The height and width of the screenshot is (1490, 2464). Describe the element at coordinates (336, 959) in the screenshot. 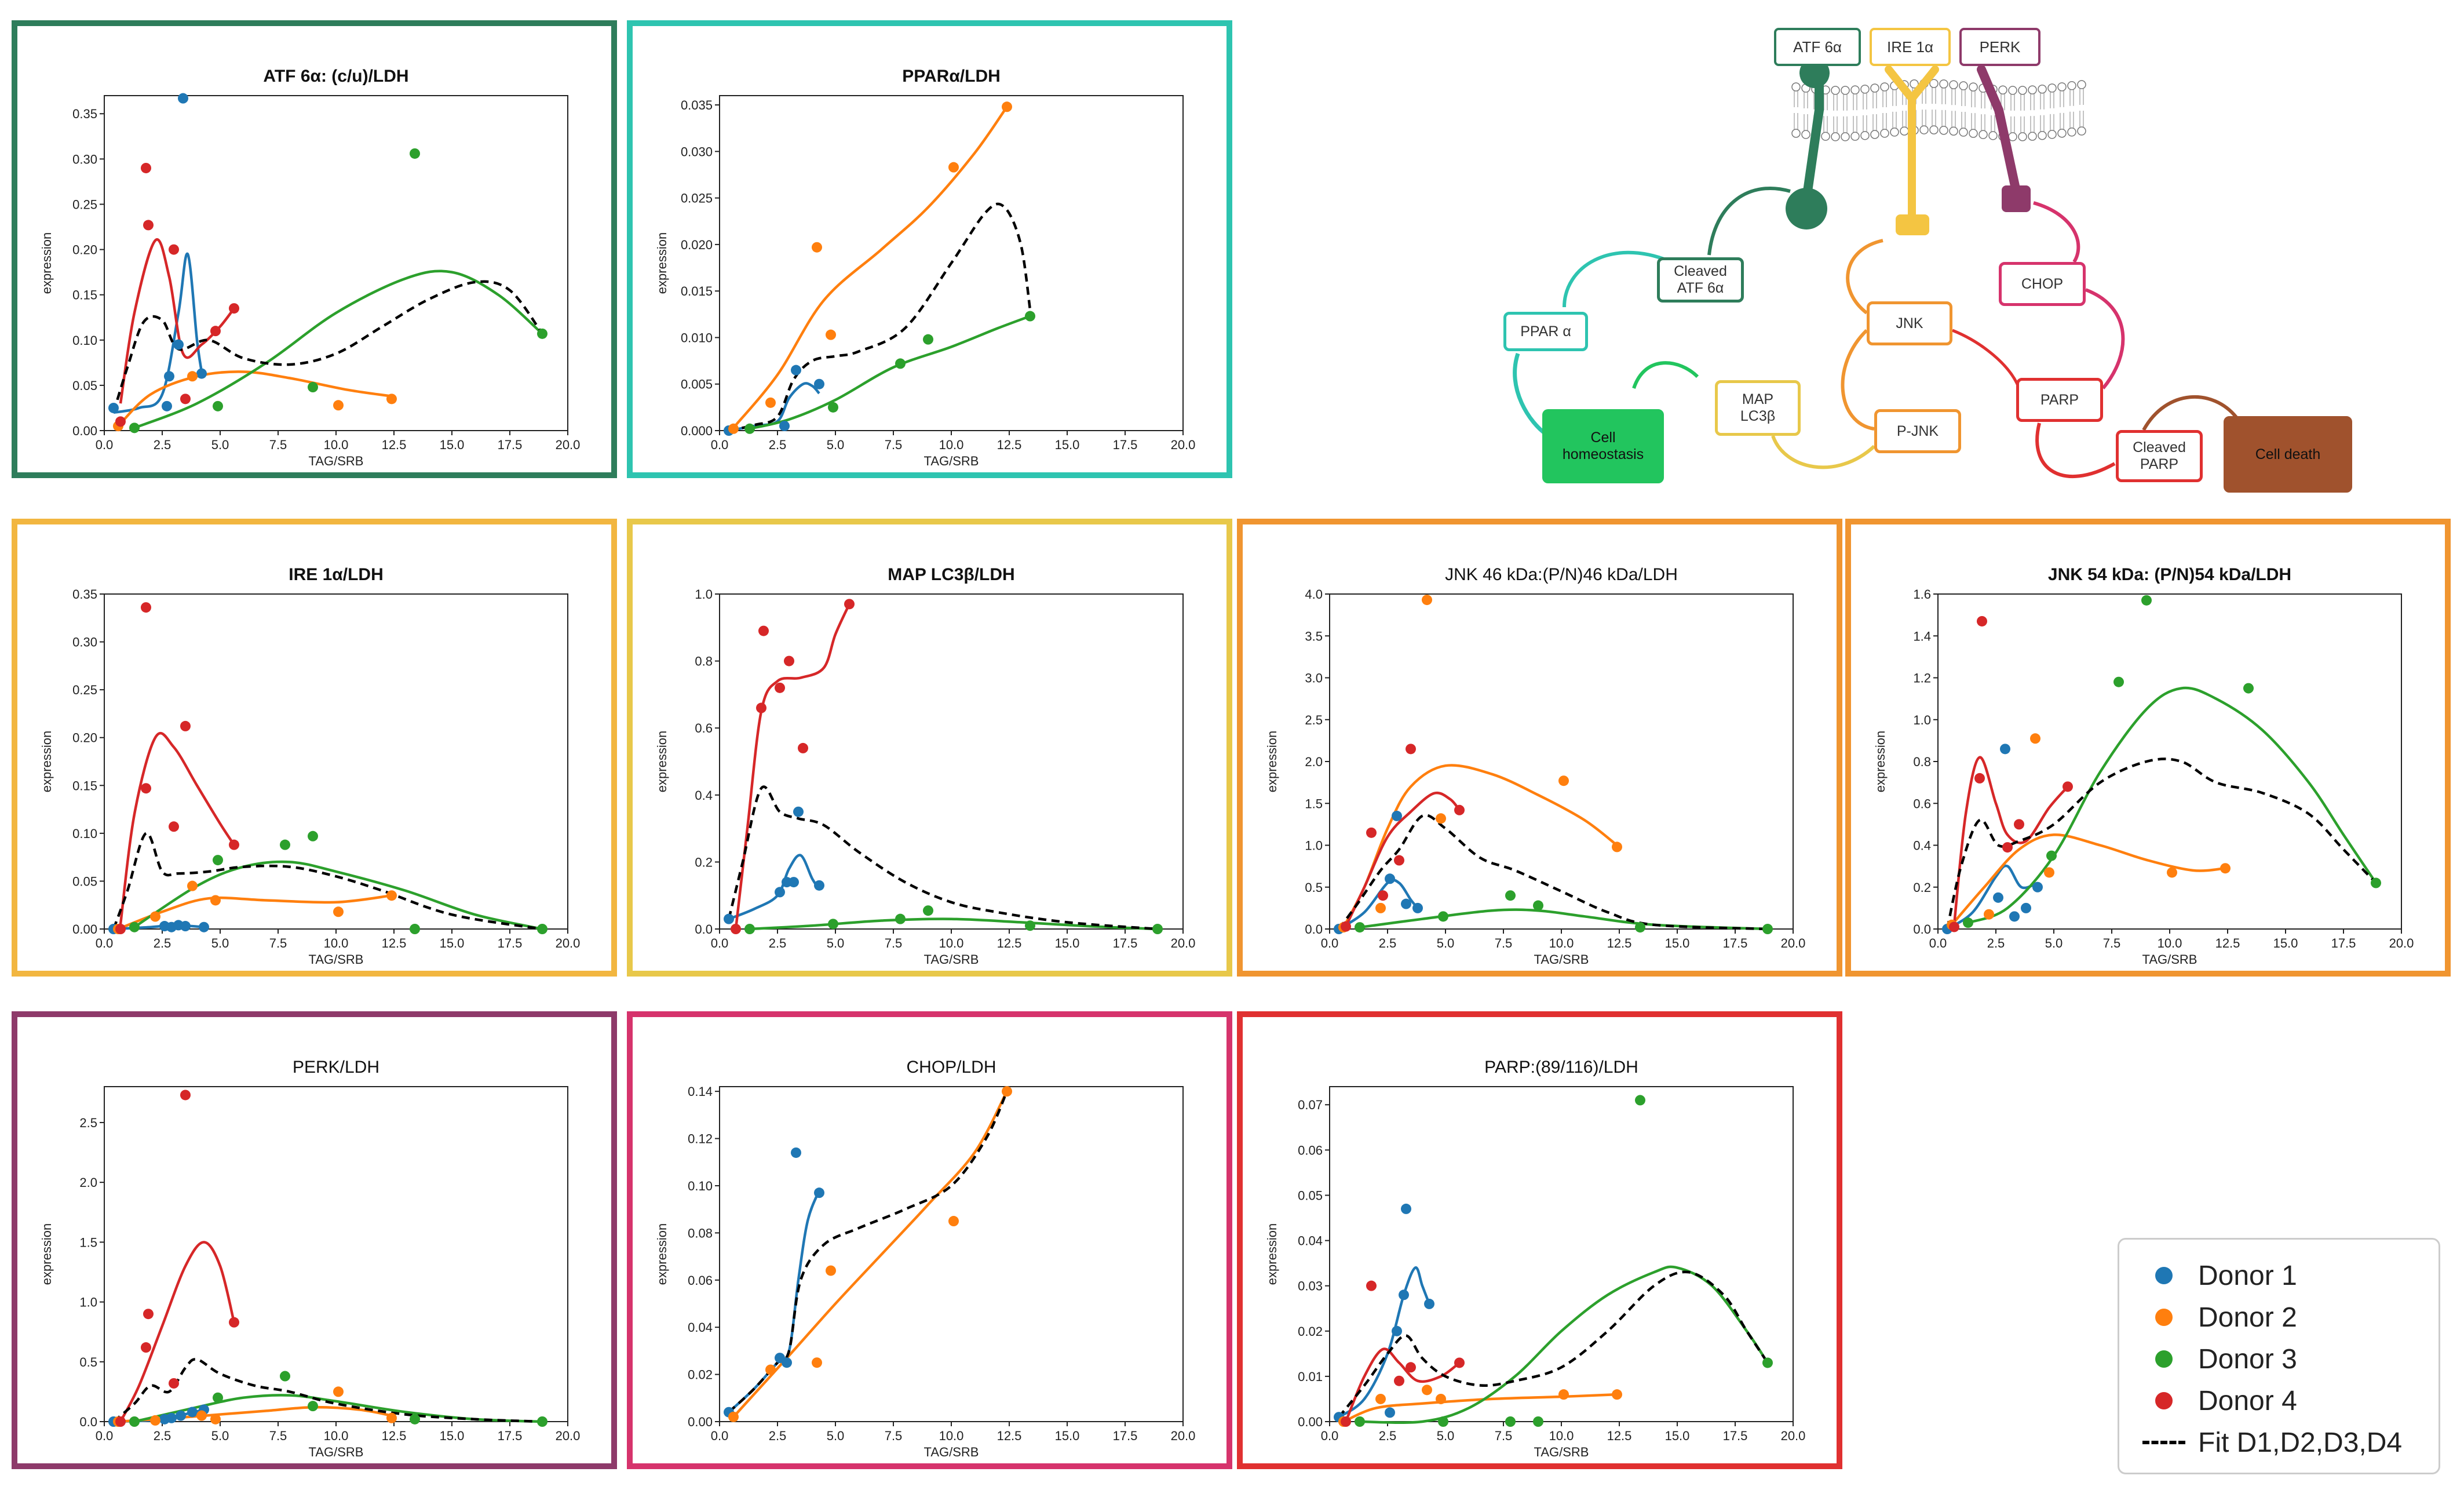

I see `x-axis-label: TAG/SRB` at that location.